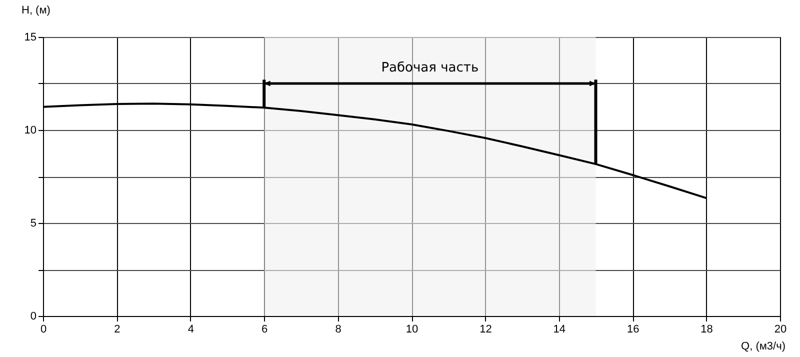 The height and width of the screenshot is (357, 800). What do you see at coordinates (338, 330) in the screenshot?
I see `x-tick-label: 8` at bounding box center [338, 330].